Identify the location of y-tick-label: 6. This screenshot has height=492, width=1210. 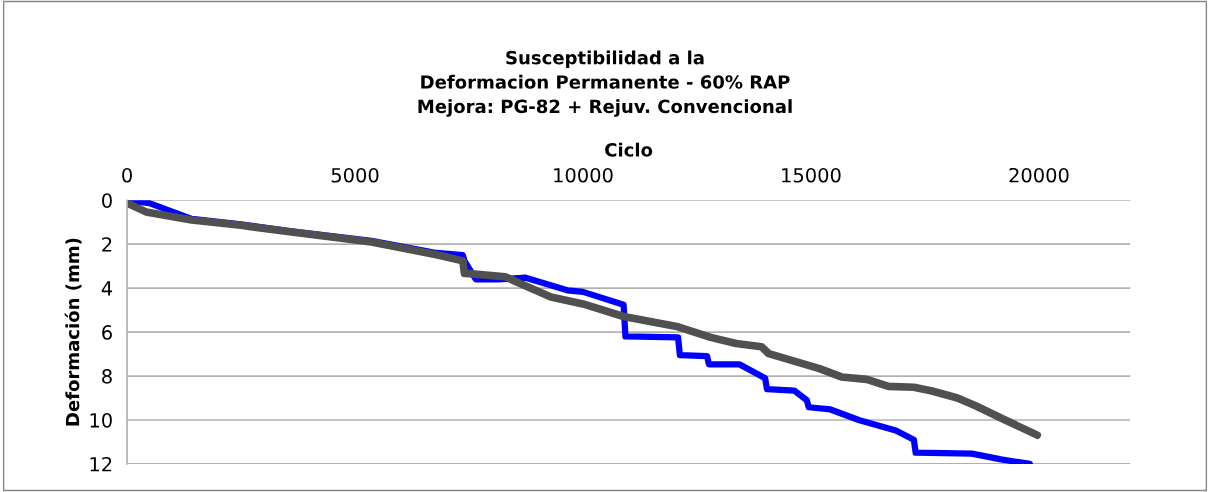
(107, 332).